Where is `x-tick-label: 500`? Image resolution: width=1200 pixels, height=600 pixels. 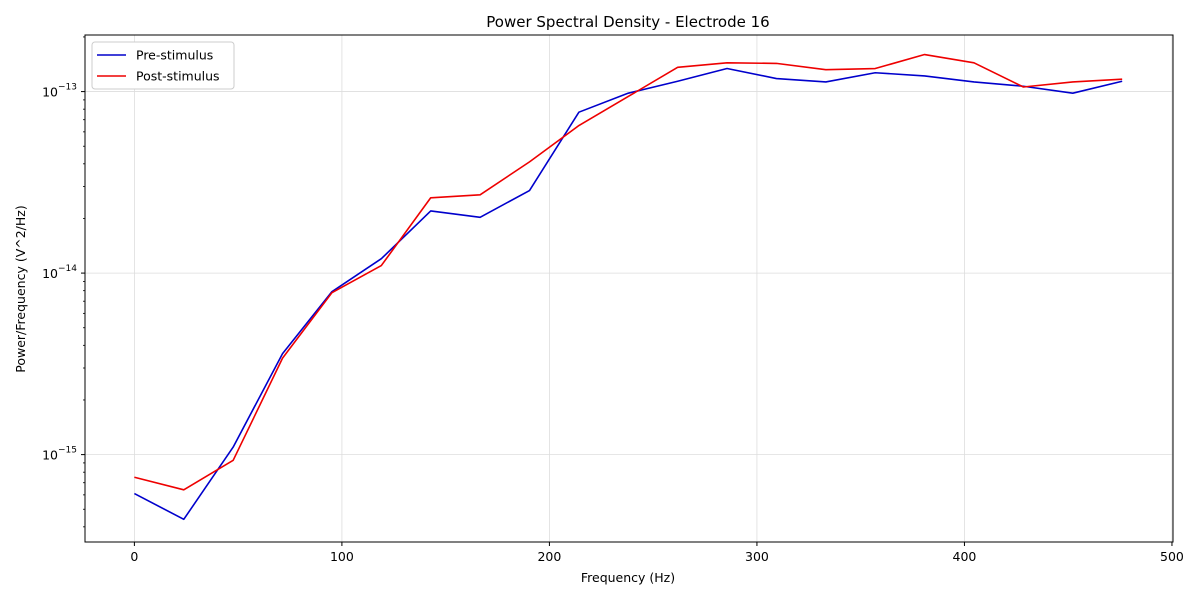 x-tick-label: 500 is located at coordinates (1172, 556).